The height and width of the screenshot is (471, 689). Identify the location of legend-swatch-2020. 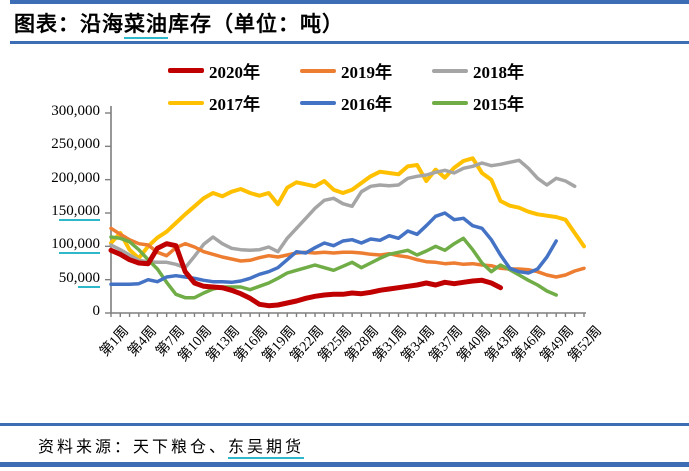
(186, 70).